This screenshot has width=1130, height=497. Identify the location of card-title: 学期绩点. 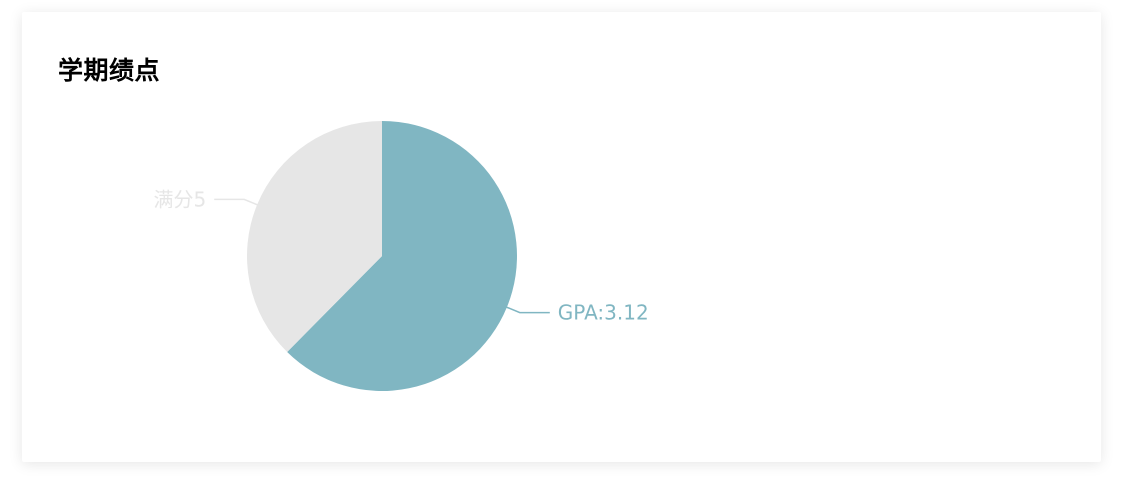
(109, 70).